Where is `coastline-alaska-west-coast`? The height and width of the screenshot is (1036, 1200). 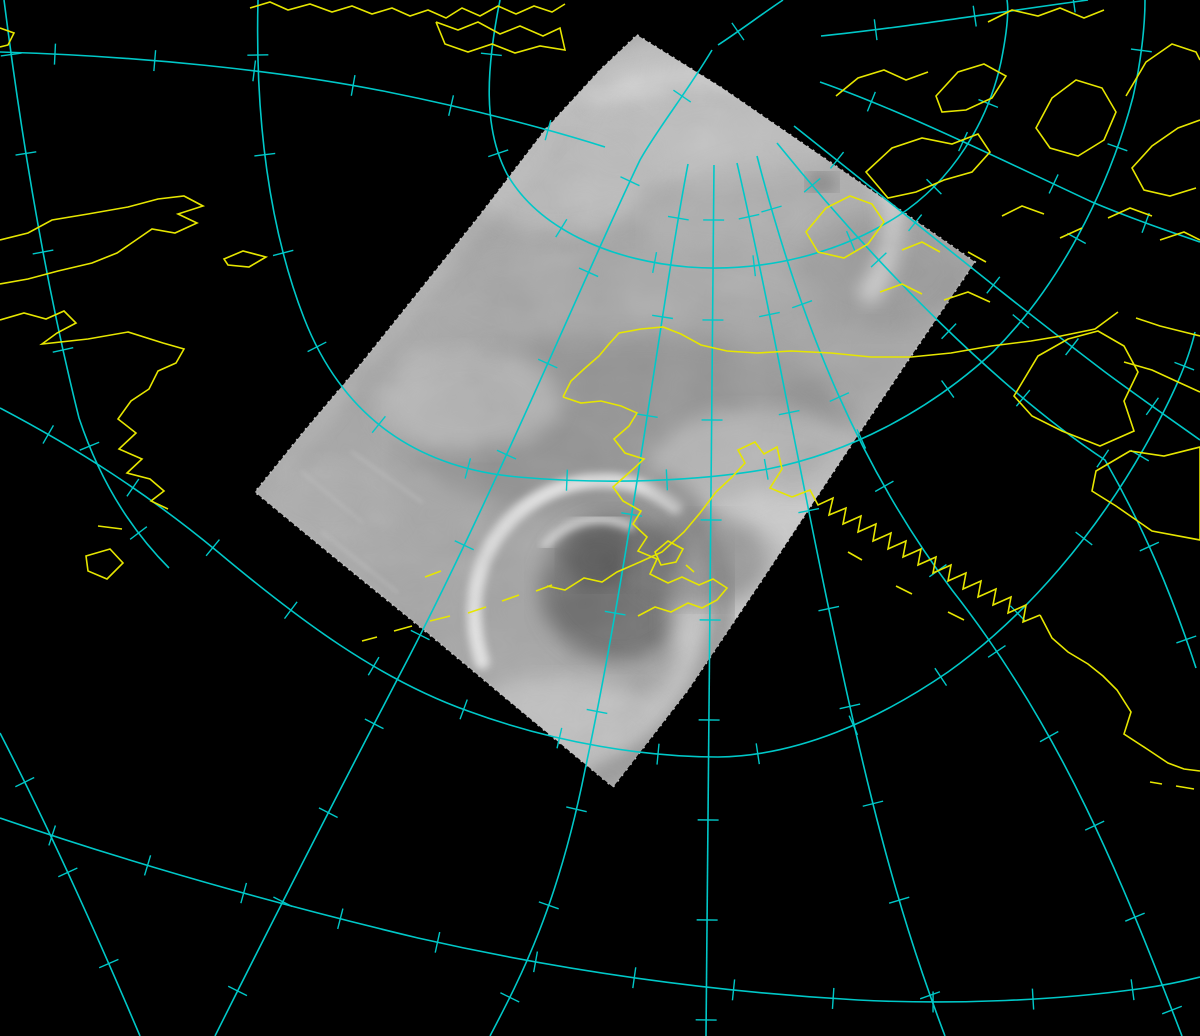
coastline-alaska-west-coast is located at coordinates (645, 506).